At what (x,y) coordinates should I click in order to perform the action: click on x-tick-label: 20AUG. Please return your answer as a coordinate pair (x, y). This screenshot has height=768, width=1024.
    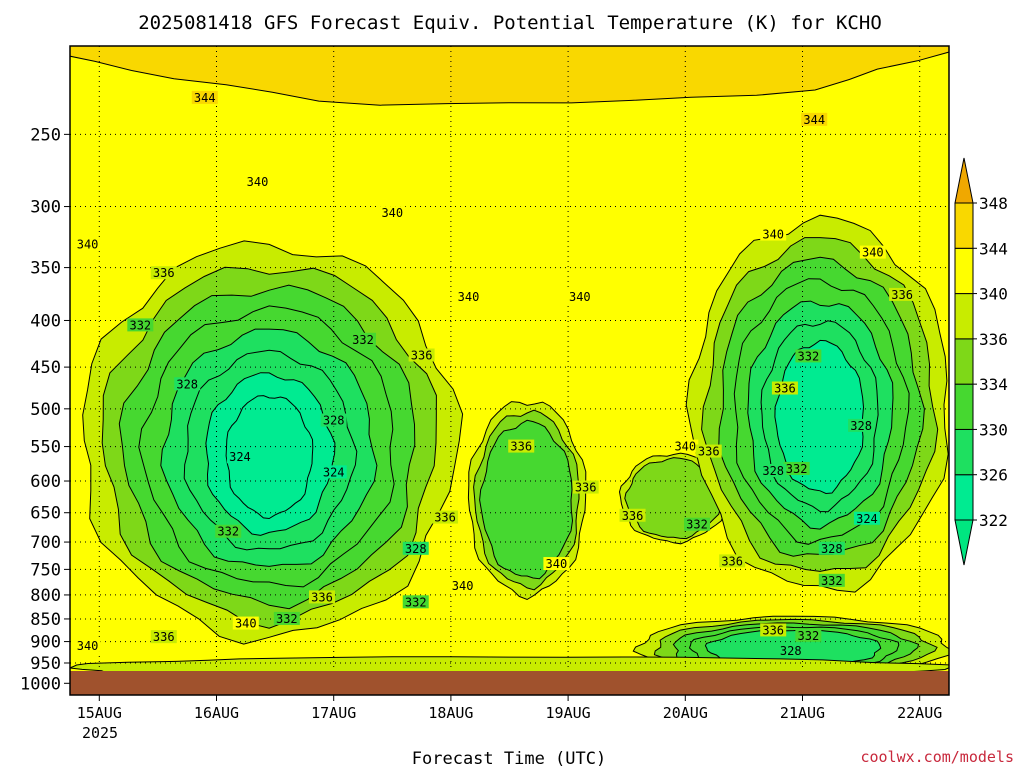
    Looking at the image, I should click on (685, 713).